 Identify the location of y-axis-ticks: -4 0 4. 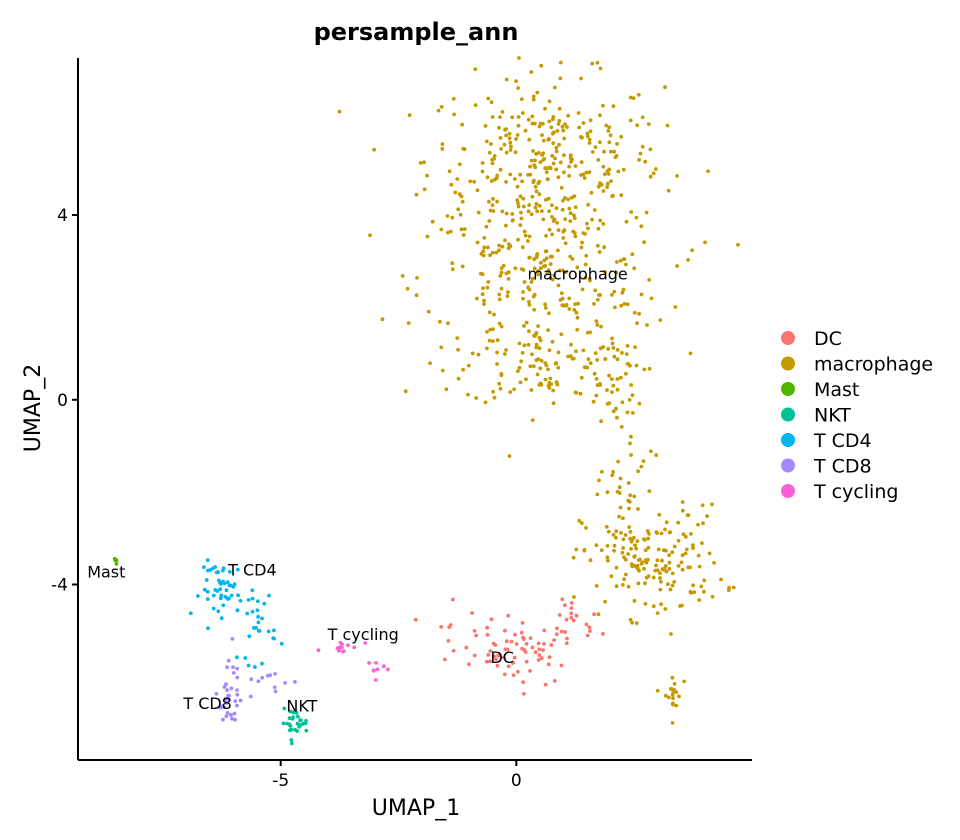
(64, 401).